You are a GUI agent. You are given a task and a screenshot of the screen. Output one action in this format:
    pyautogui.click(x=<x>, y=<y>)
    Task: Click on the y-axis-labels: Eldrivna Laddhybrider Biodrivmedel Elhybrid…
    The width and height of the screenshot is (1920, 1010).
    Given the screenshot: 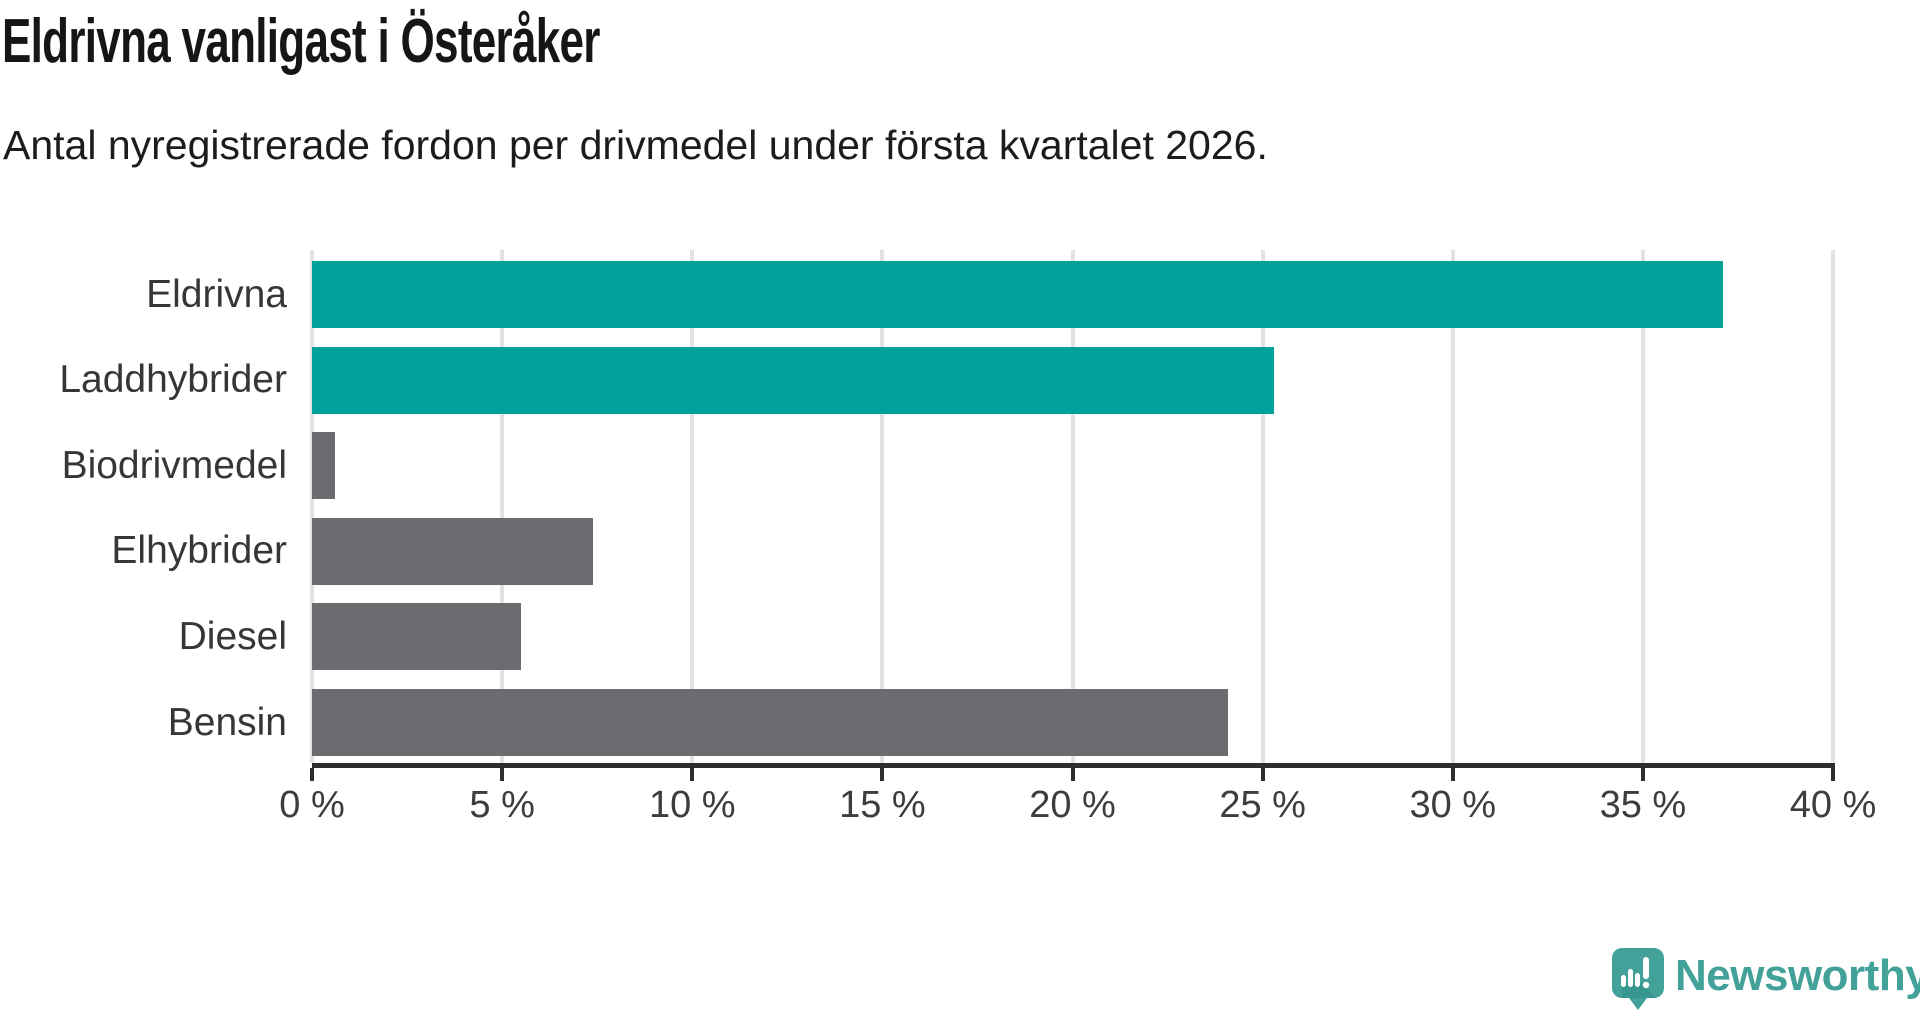 What is the action you would take?
    pyautogui.click(x=143, y=506)
    